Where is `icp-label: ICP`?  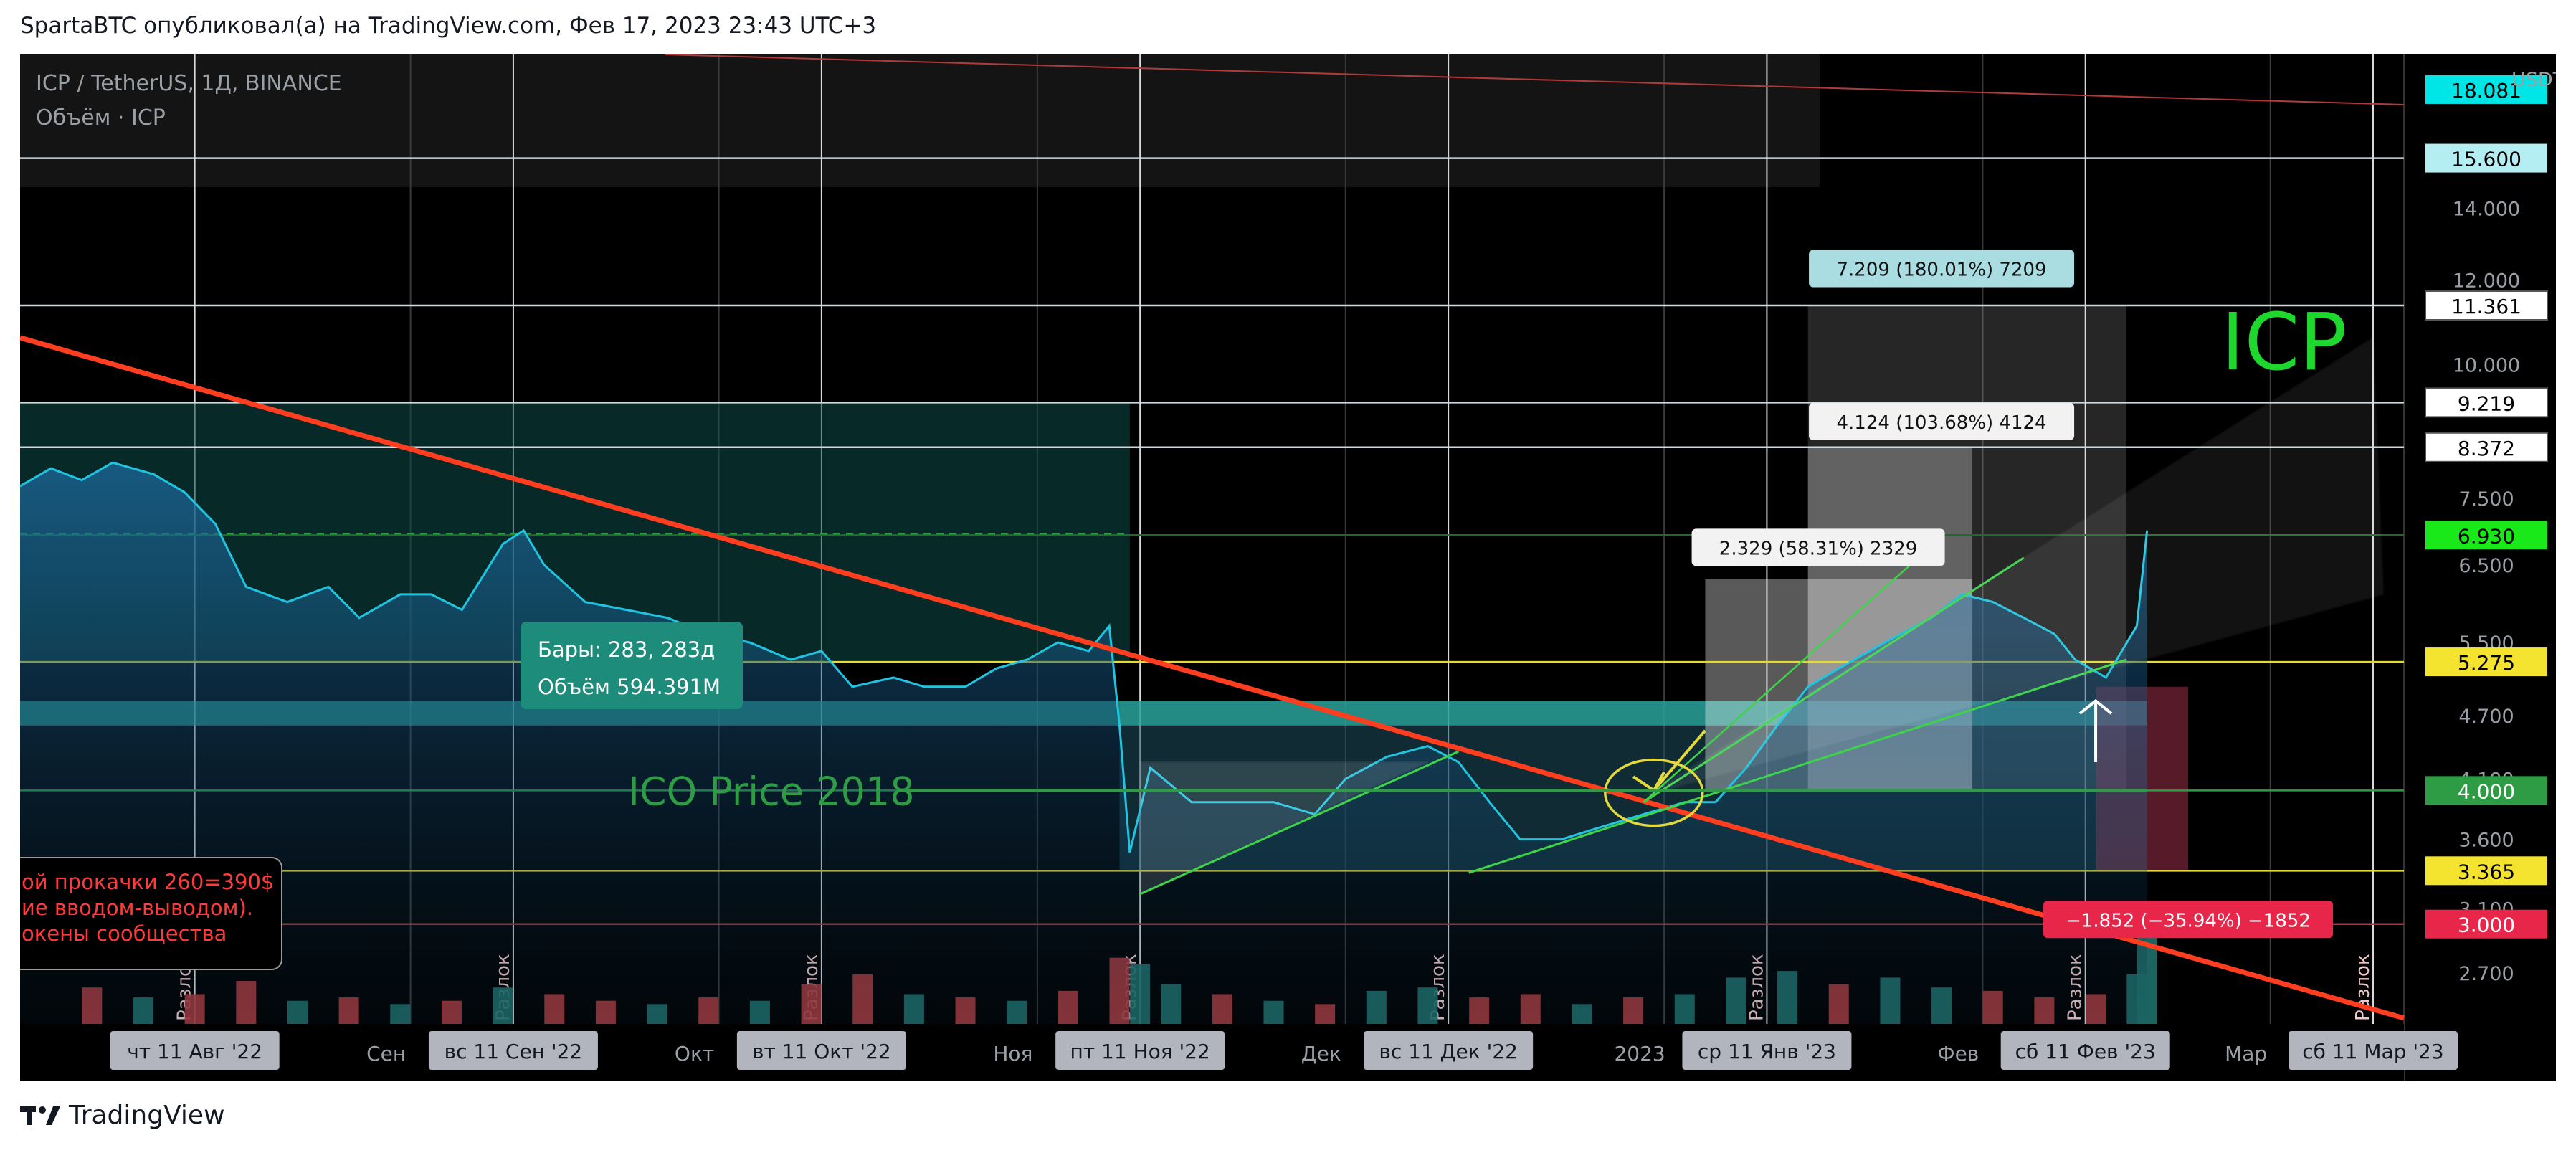 icp-label: ICP is located at coordinates (2284, 342).